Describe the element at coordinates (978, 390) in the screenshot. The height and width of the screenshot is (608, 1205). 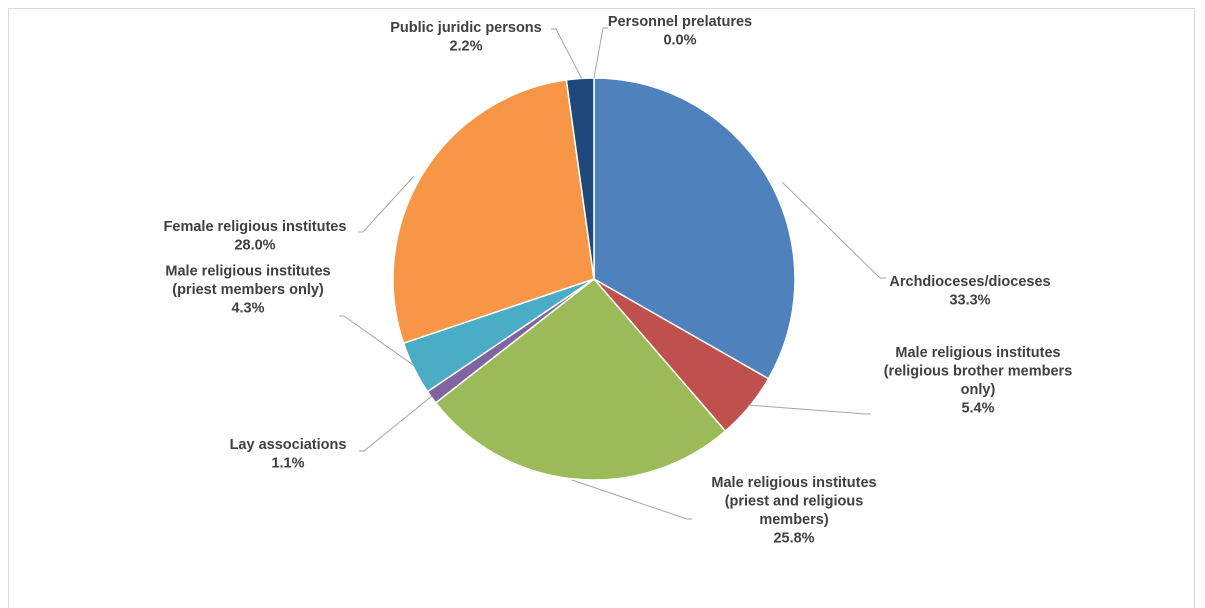
I see `slice-name-label: only)` at that location.